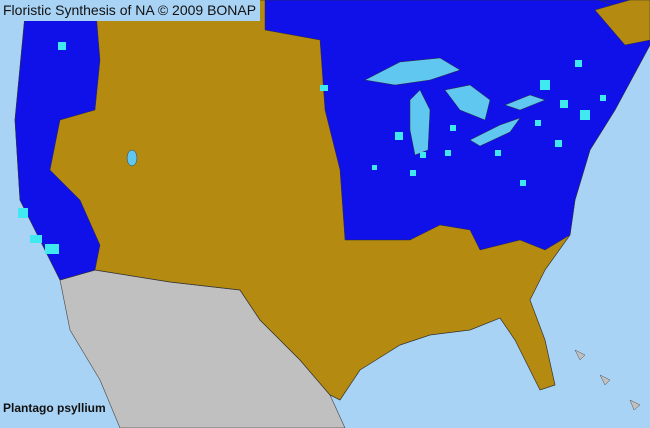  I want to click on species-label: Plantago psyllium, so click(54, 408).